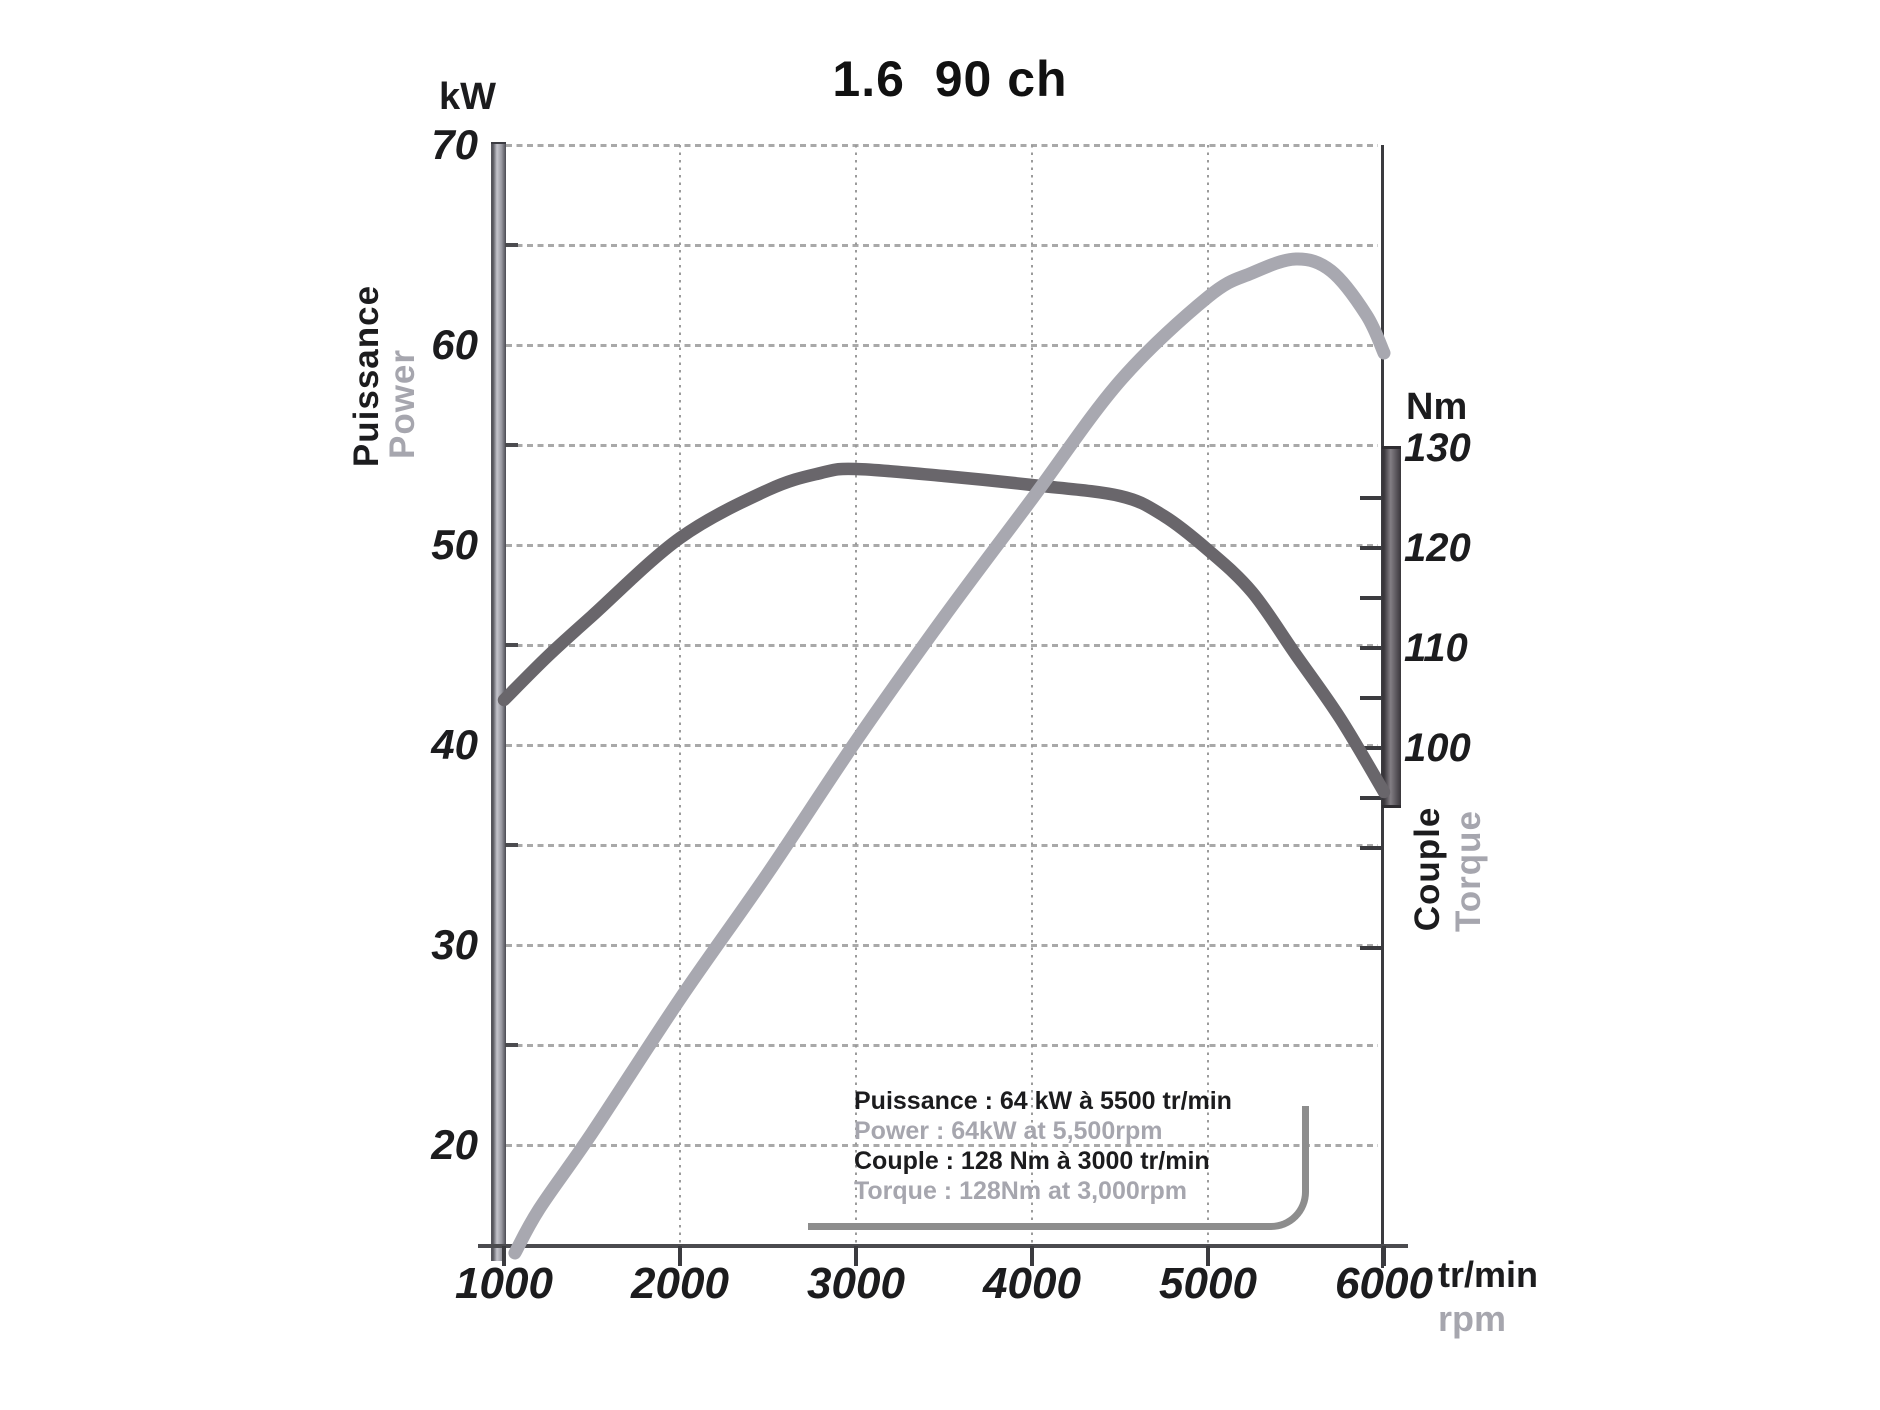  What do you see at coordinates (1472, 1318) in the screenshot?
I see `x-axis-unit-en: rpm` at bounding box center [1472, 1318].